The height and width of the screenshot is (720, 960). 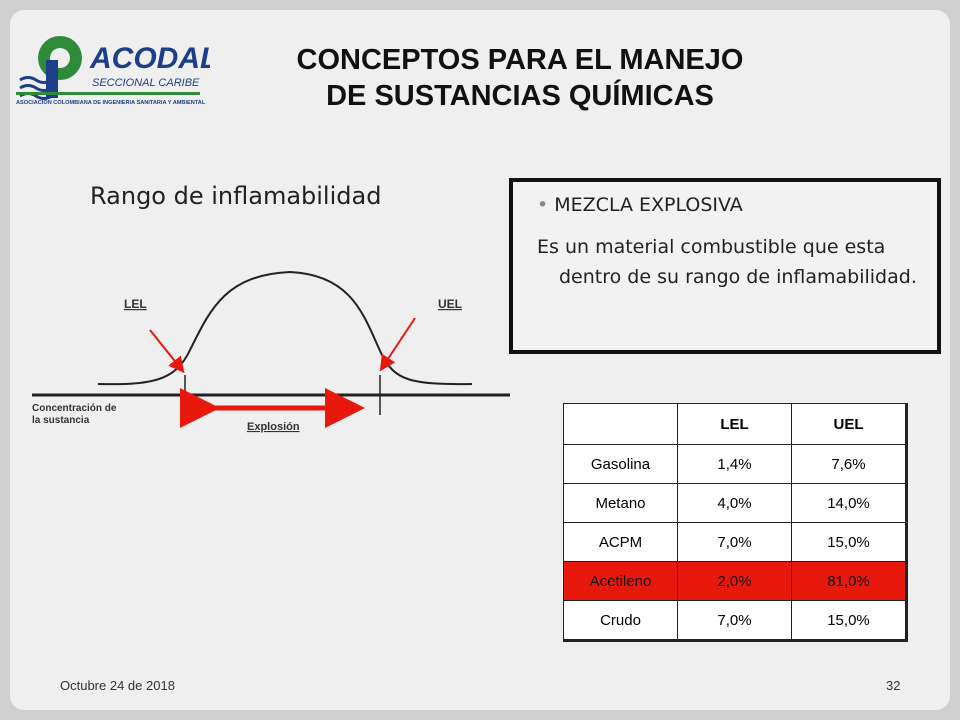 I want to click on table-cell: 1,4%, so click(x=734, y=464).